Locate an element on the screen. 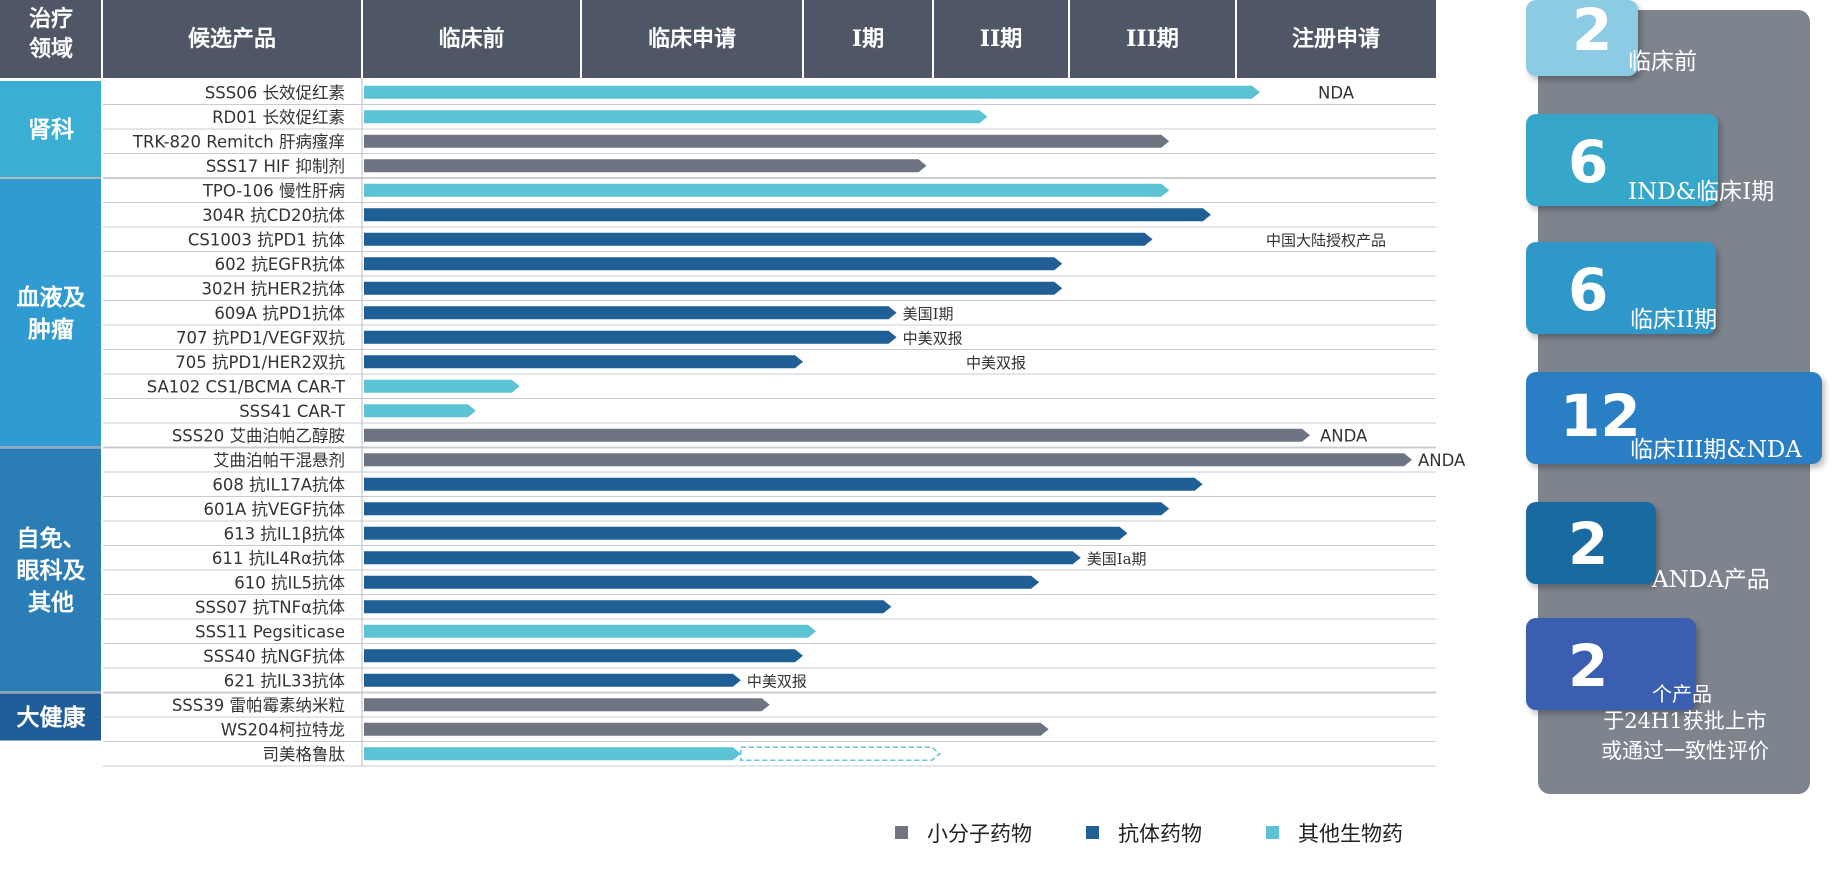  summary-card-2-label: IND&临床I期 is located at coordinates (1701, 192).